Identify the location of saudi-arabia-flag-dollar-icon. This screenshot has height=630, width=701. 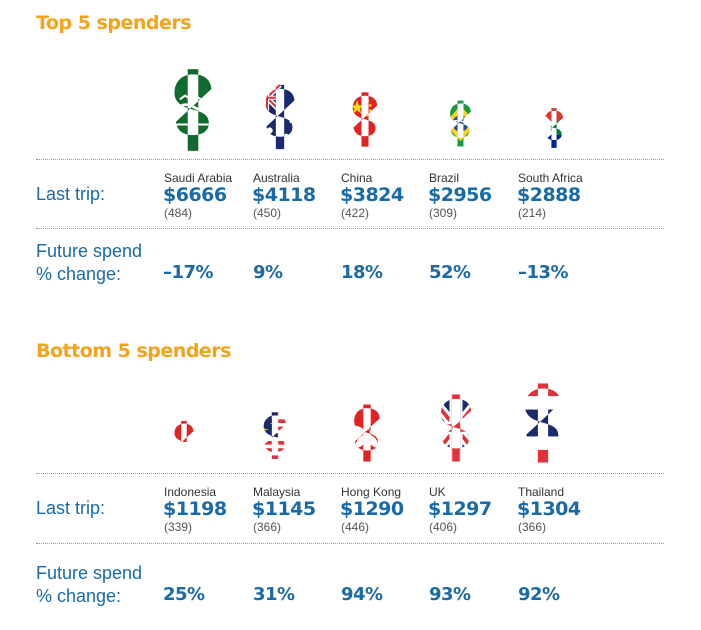
(193, 109).